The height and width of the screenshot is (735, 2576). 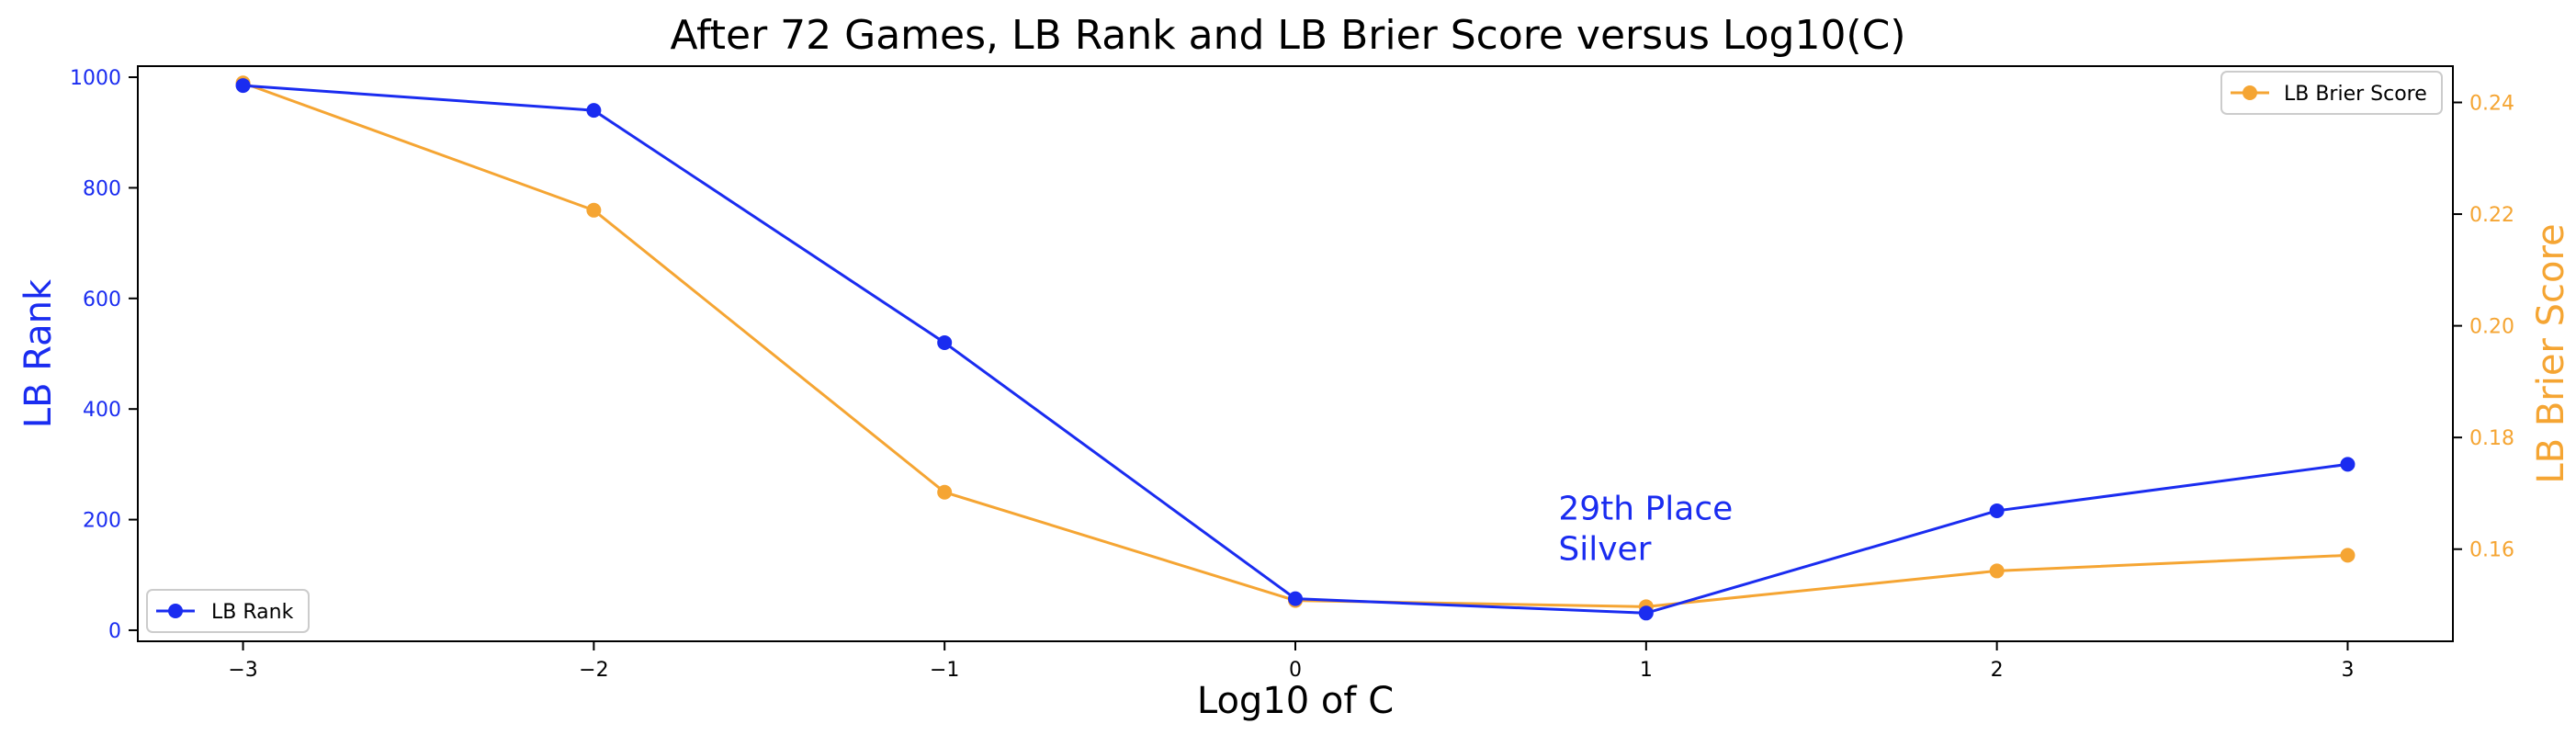 I want to click on y-left-tick-label: 400, so click(x=102, y=410).